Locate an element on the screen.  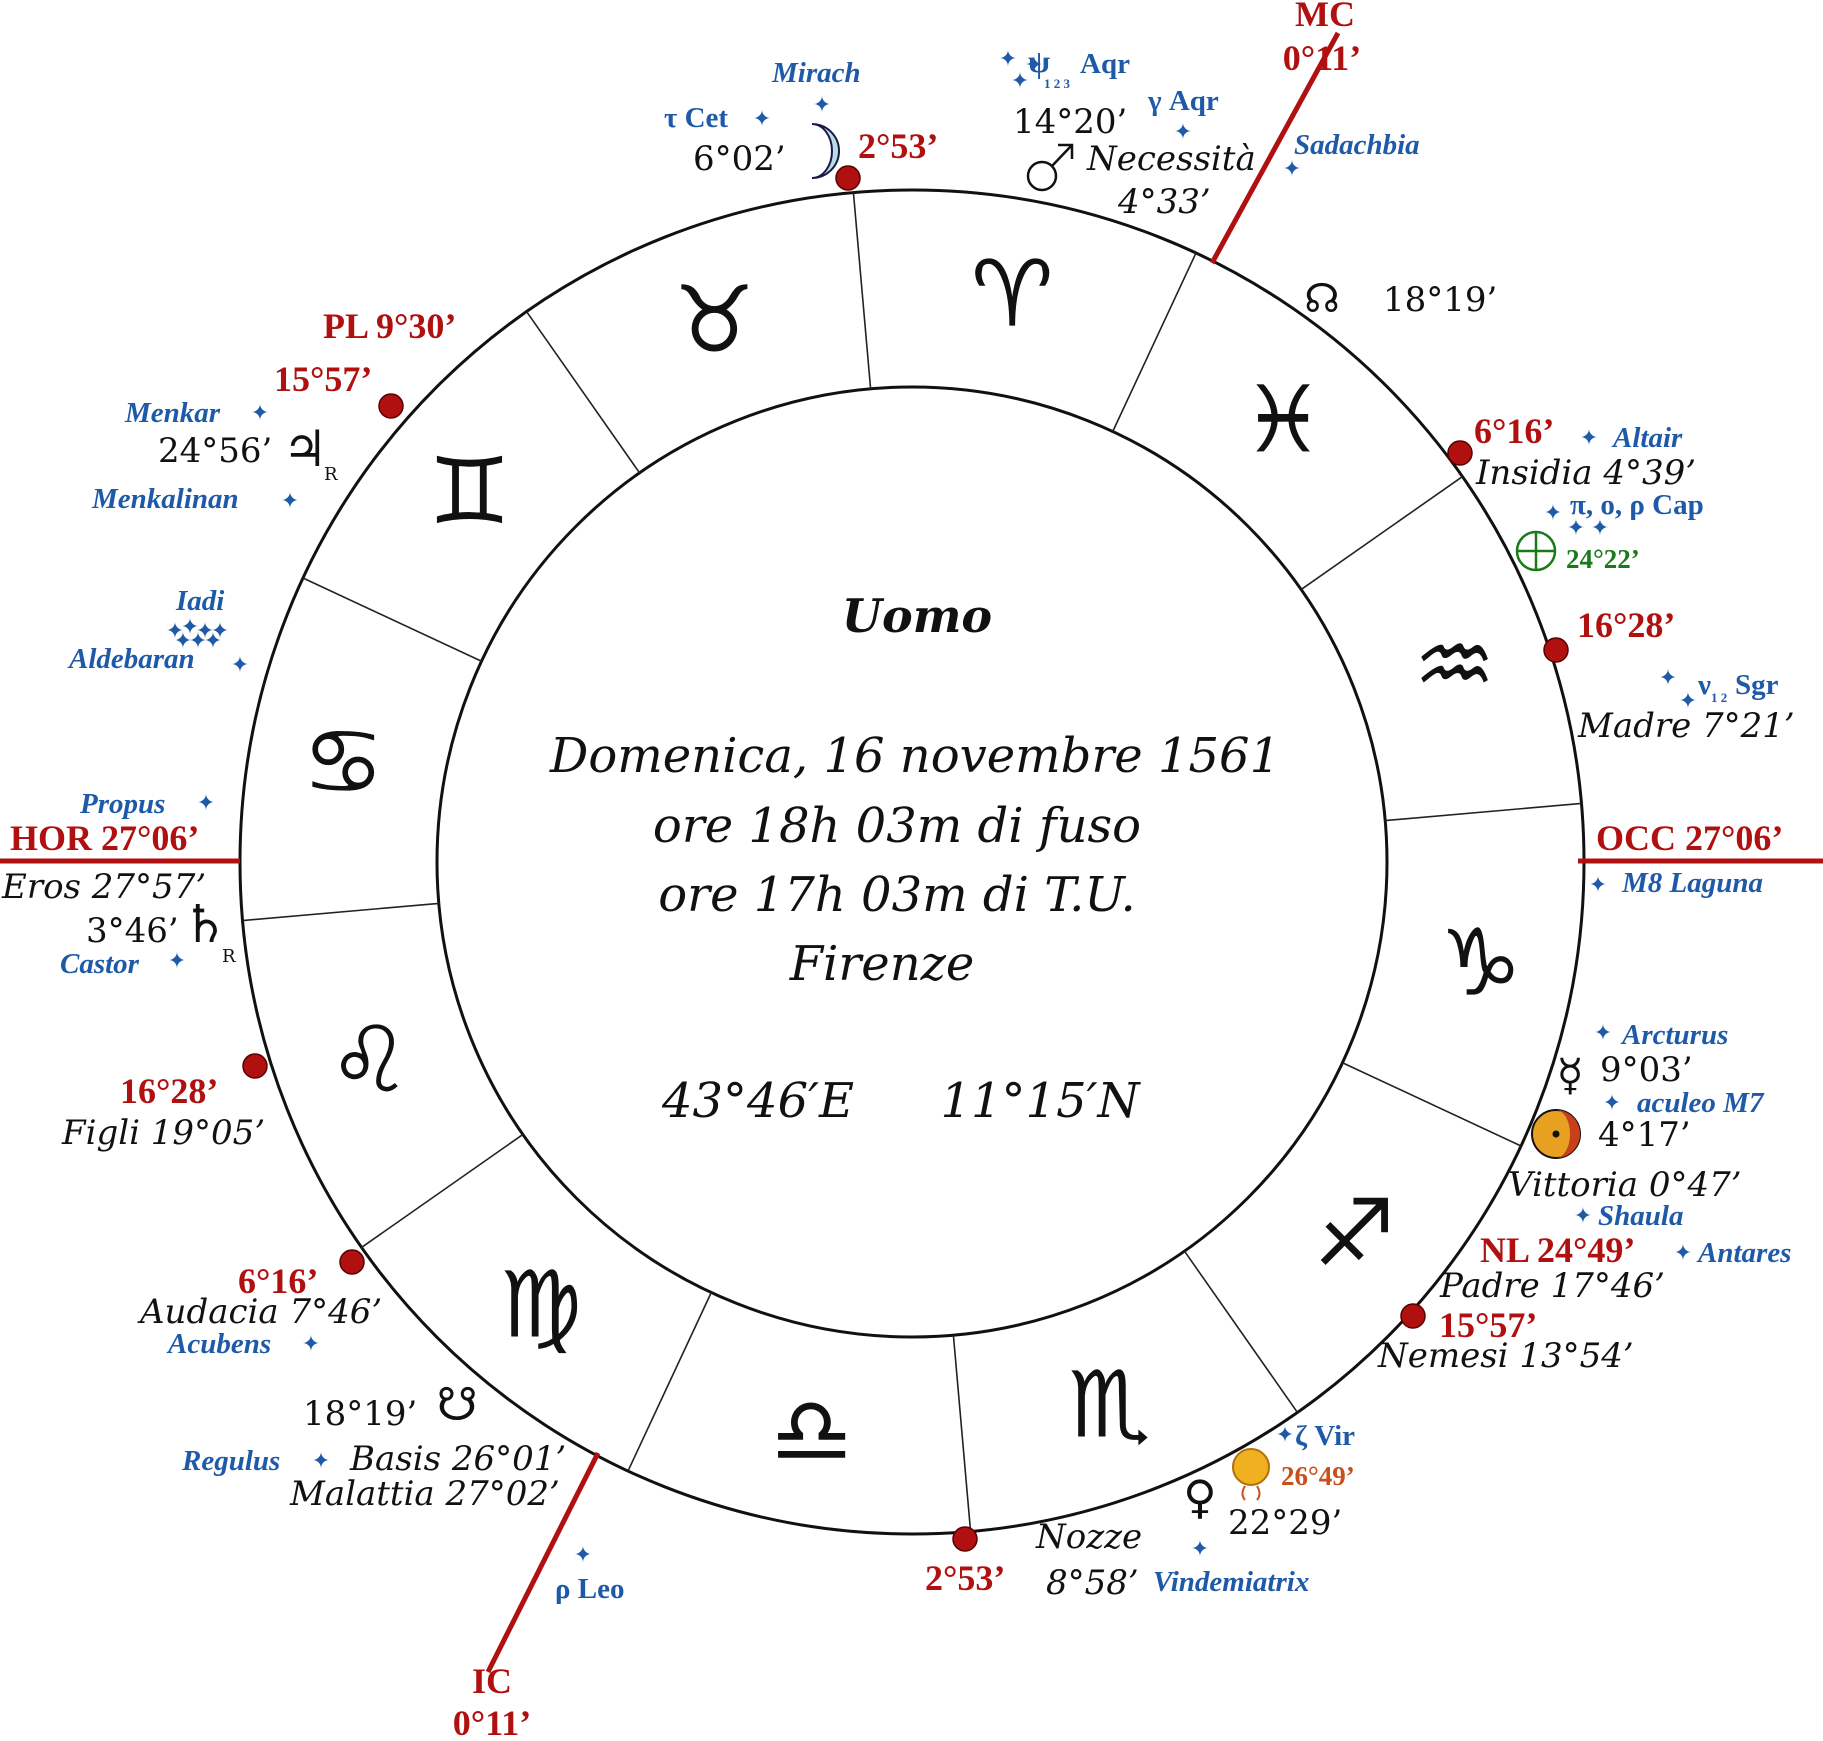
saturn-icon: ♄ is located at coordinates (205, 925).